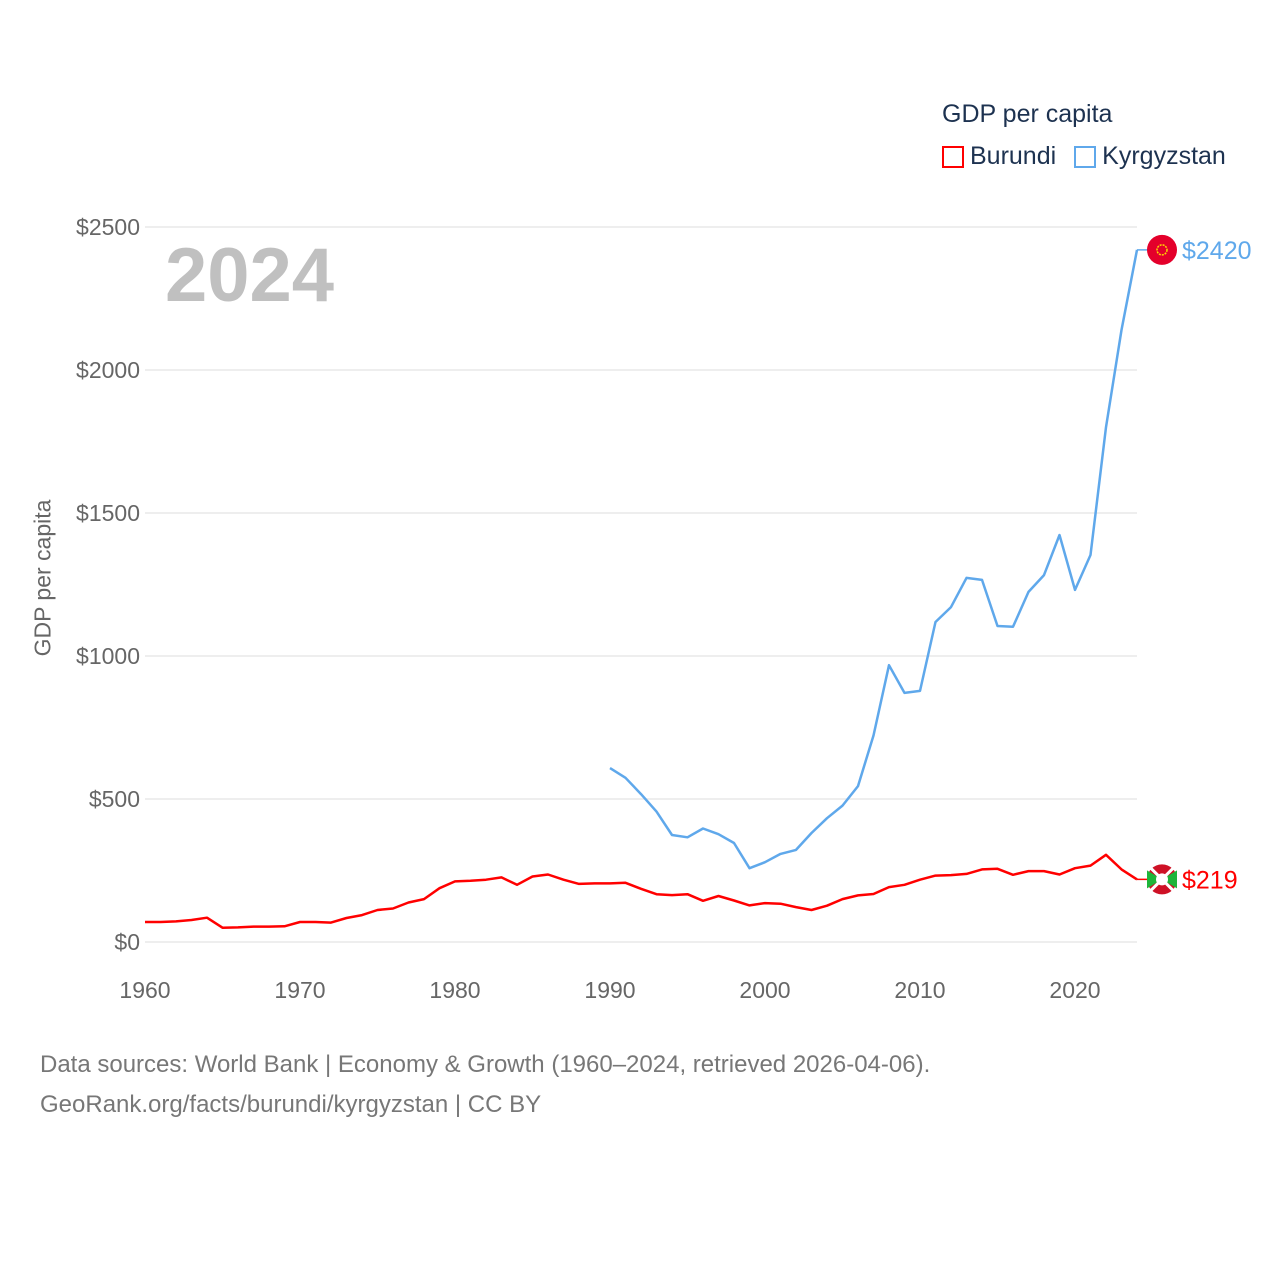  I want to click on series-end-labels: $219 $2420, so click(1194, 564).